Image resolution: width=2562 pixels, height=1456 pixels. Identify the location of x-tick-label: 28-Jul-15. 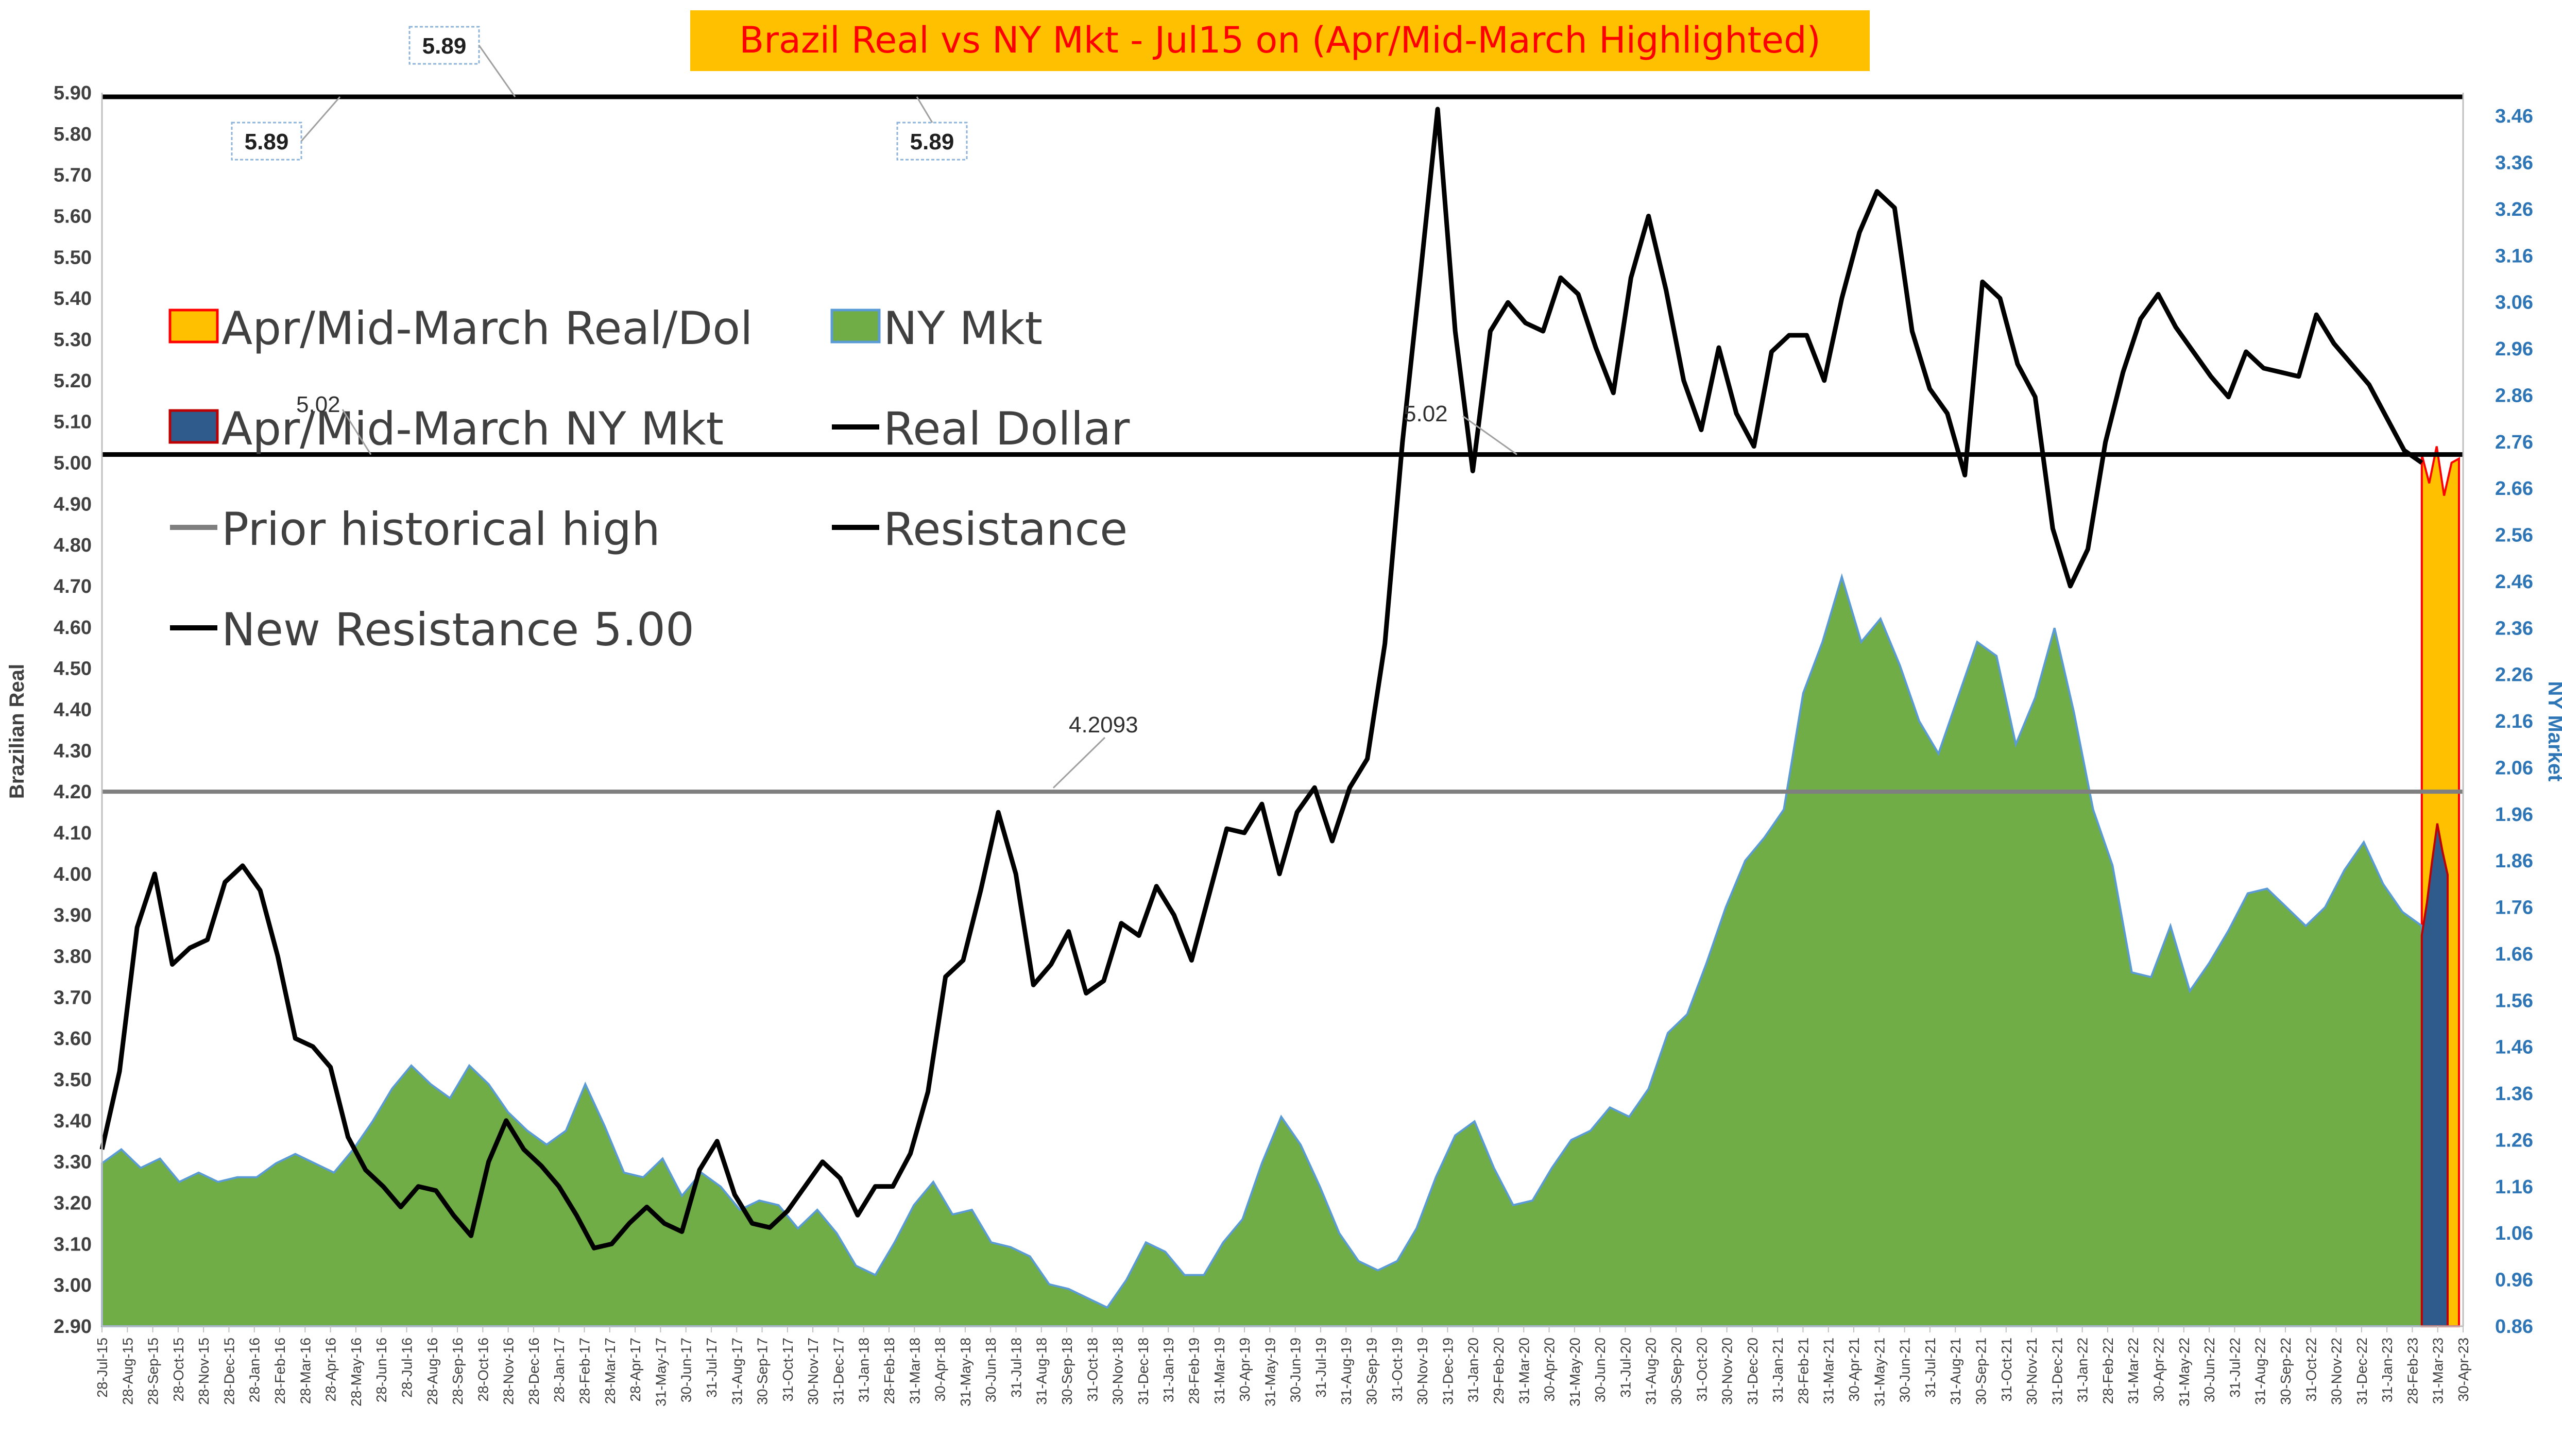
(102, 1368).